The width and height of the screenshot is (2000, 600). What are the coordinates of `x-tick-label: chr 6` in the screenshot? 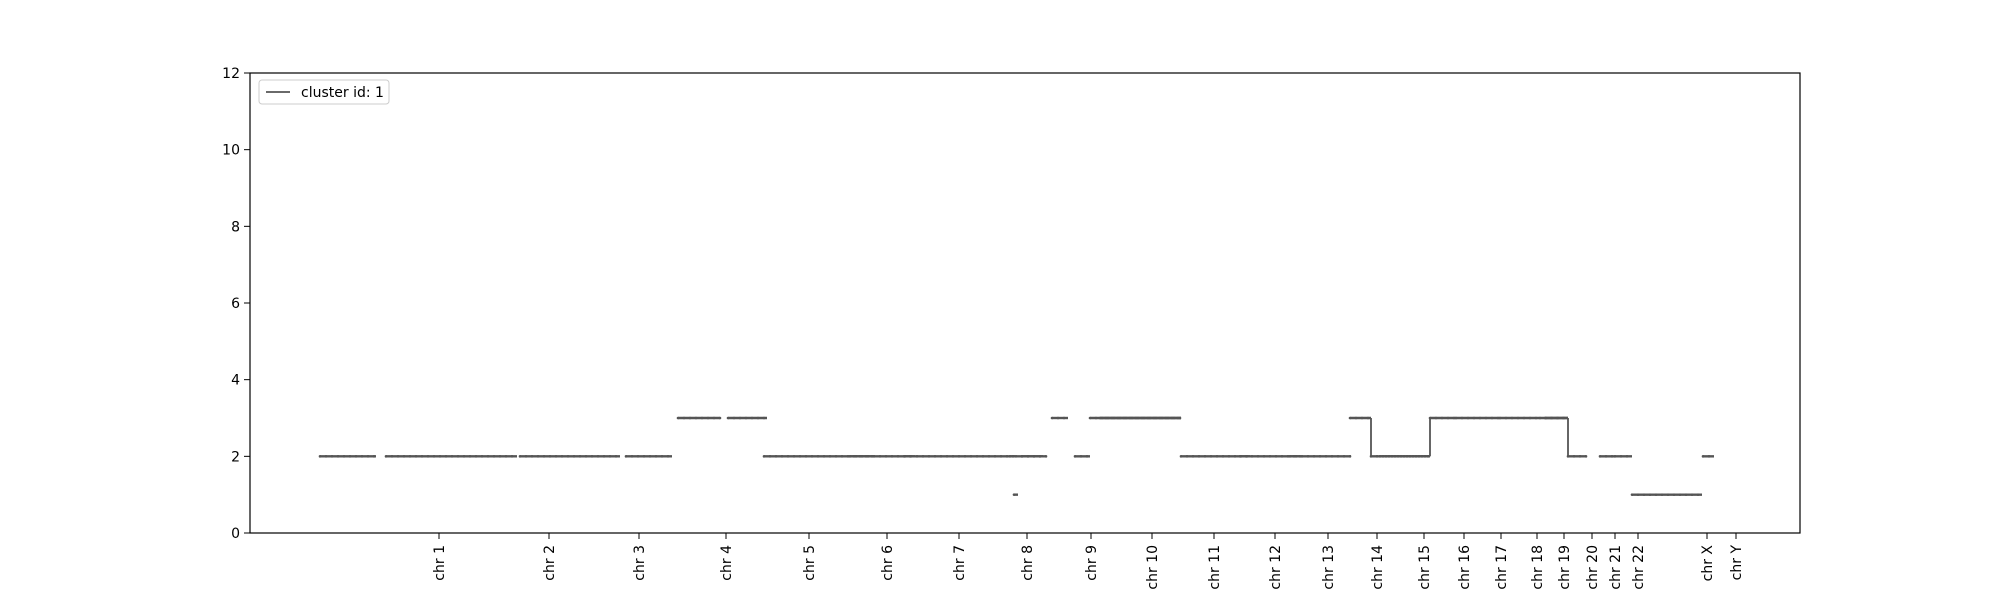 It's located at (888, 563).